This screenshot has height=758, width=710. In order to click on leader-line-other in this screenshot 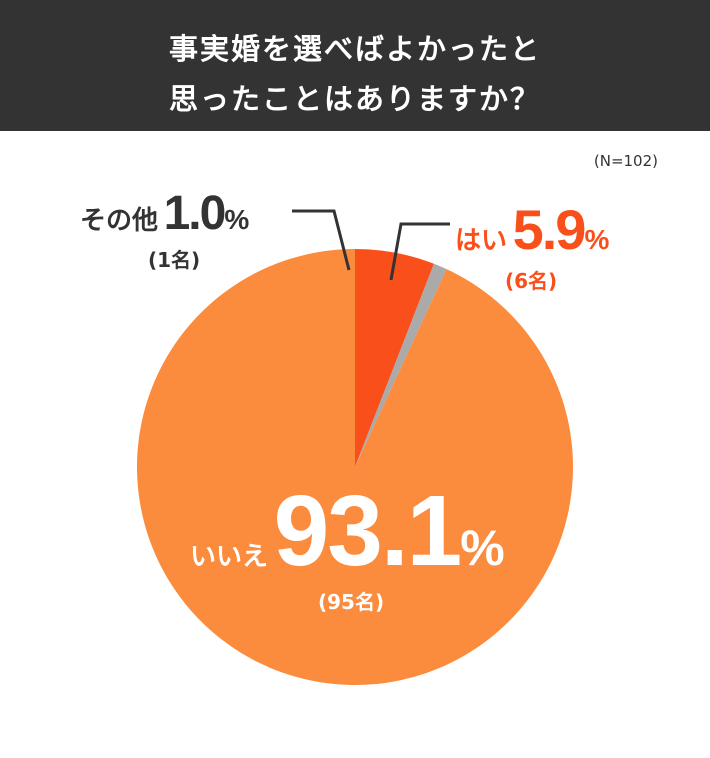, I will do `click(321, 240)`.